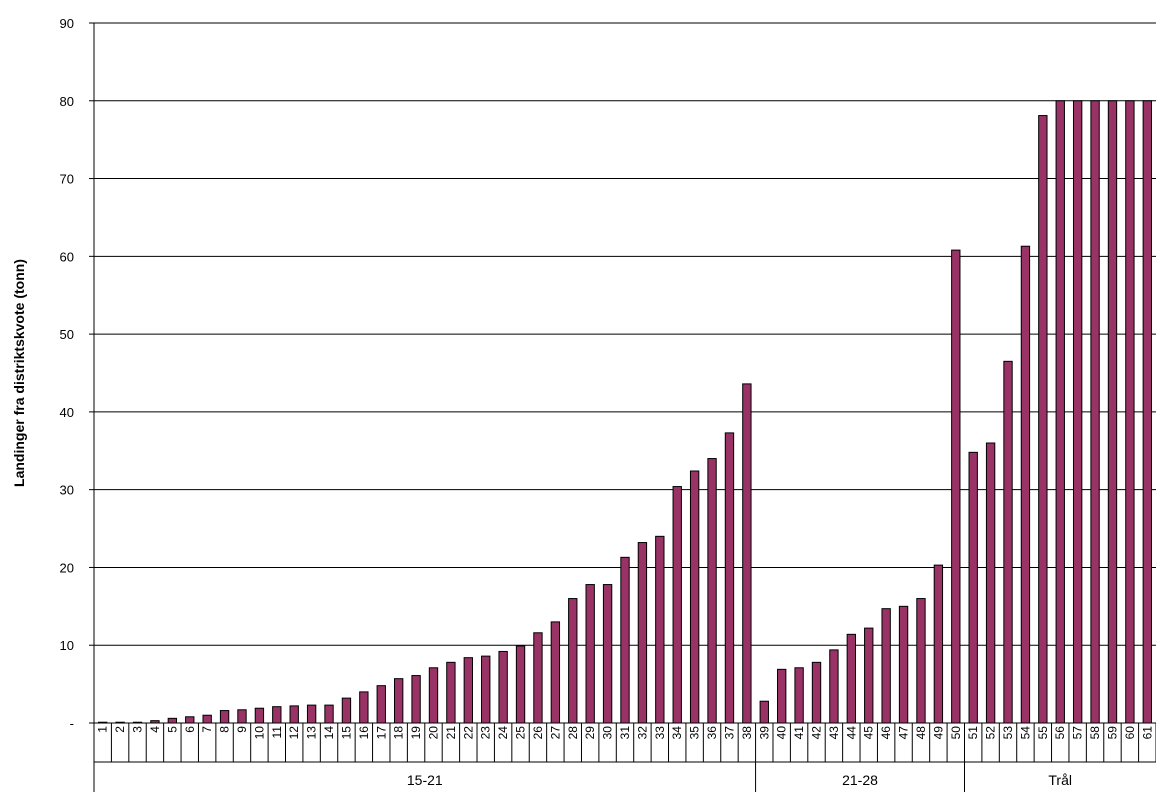 The height and width of the screenshot is (792, 1156). What do you see at coordinates (259, 733) in the screenshot?
I see `x-tick-label: 10` at bounding box center [259, 733].